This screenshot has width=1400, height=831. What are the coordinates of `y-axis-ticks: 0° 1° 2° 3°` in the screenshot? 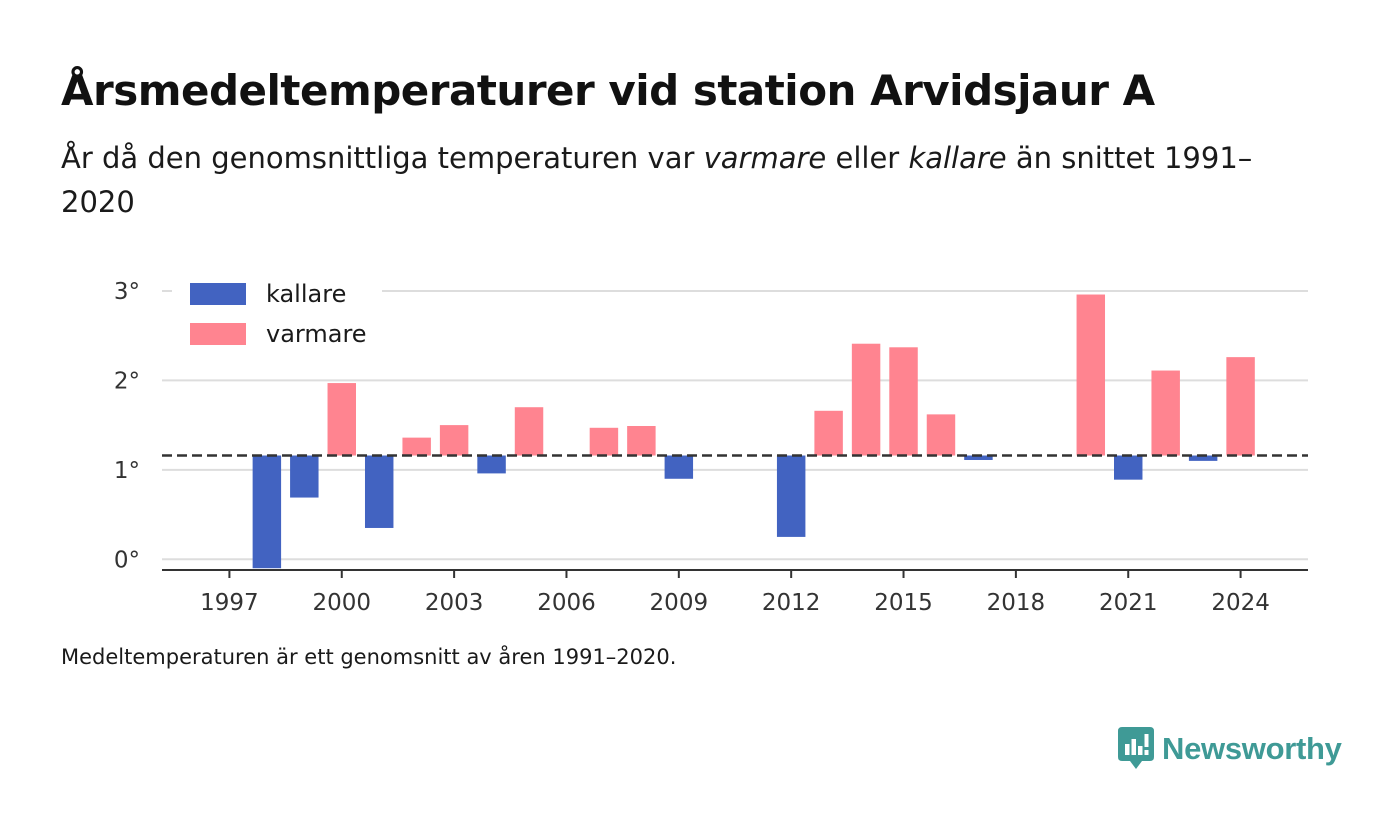 It's located at (127, 426).